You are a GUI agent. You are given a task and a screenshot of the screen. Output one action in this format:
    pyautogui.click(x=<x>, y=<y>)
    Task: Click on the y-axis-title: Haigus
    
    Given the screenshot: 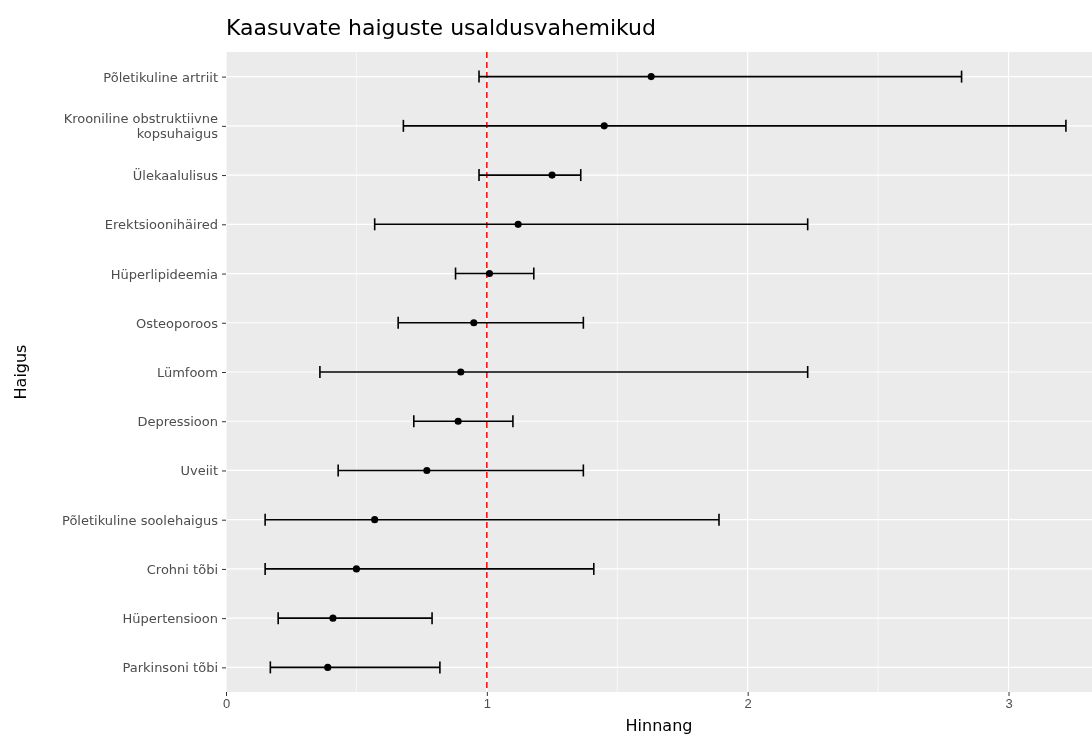 What is the action you would take?
    pyautogui.click(x=20, y=372)
    